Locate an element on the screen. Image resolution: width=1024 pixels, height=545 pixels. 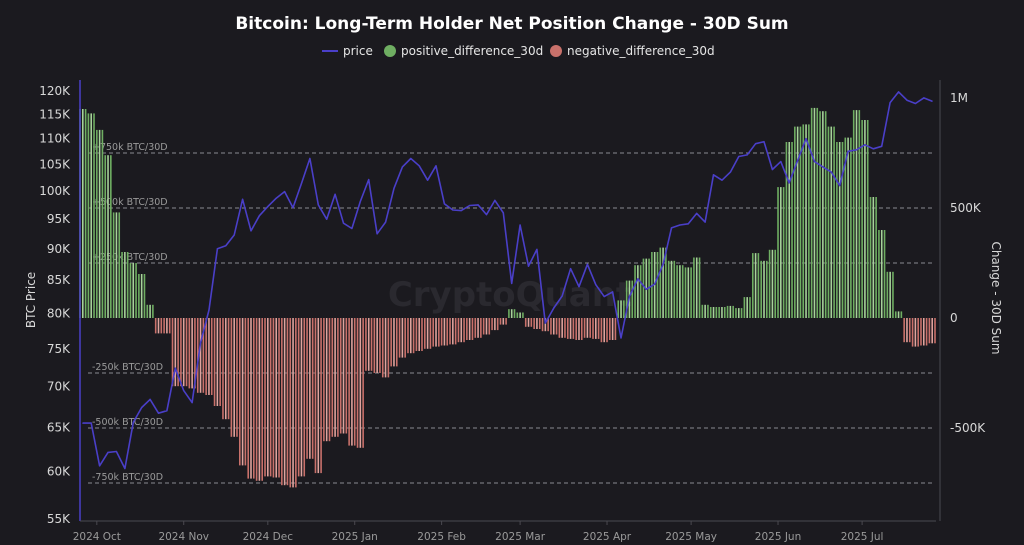
right-tick-label: -500K is located at coordinates (968, 428).